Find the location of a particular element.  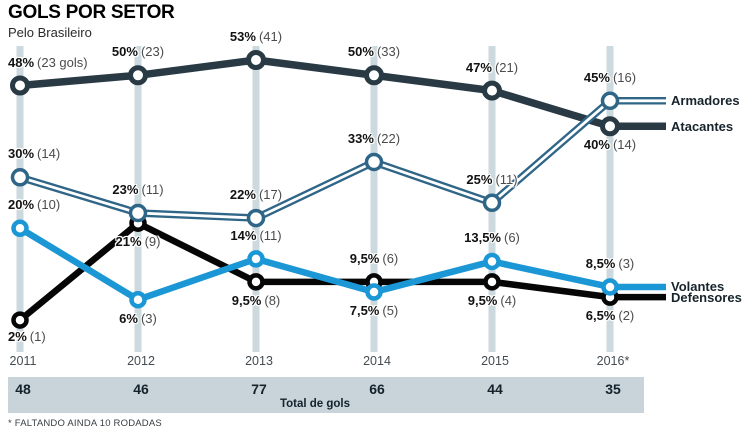

point-label-count: (41) is located at coordinates (270, 36).